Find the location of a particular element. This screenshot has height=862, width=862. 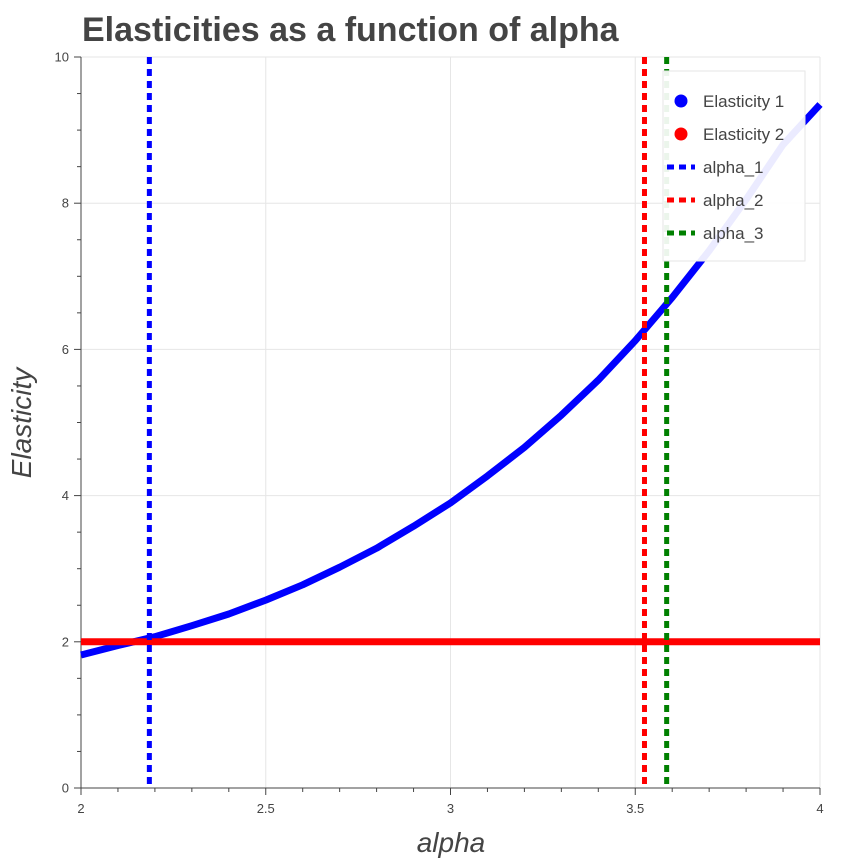

x-tick-label: 2.5 is located at coordinates (266, 808).